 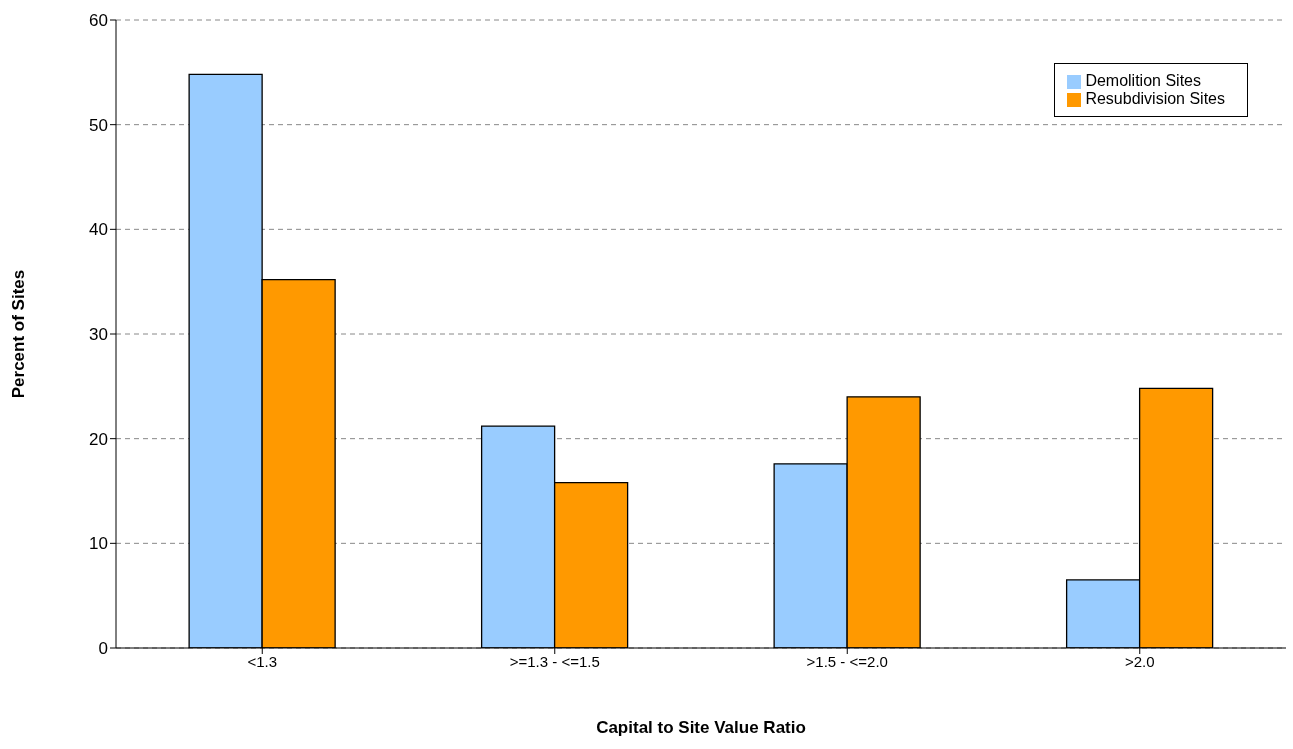 I want to click on y-tick-label: 0, so click(x=103, y=649).